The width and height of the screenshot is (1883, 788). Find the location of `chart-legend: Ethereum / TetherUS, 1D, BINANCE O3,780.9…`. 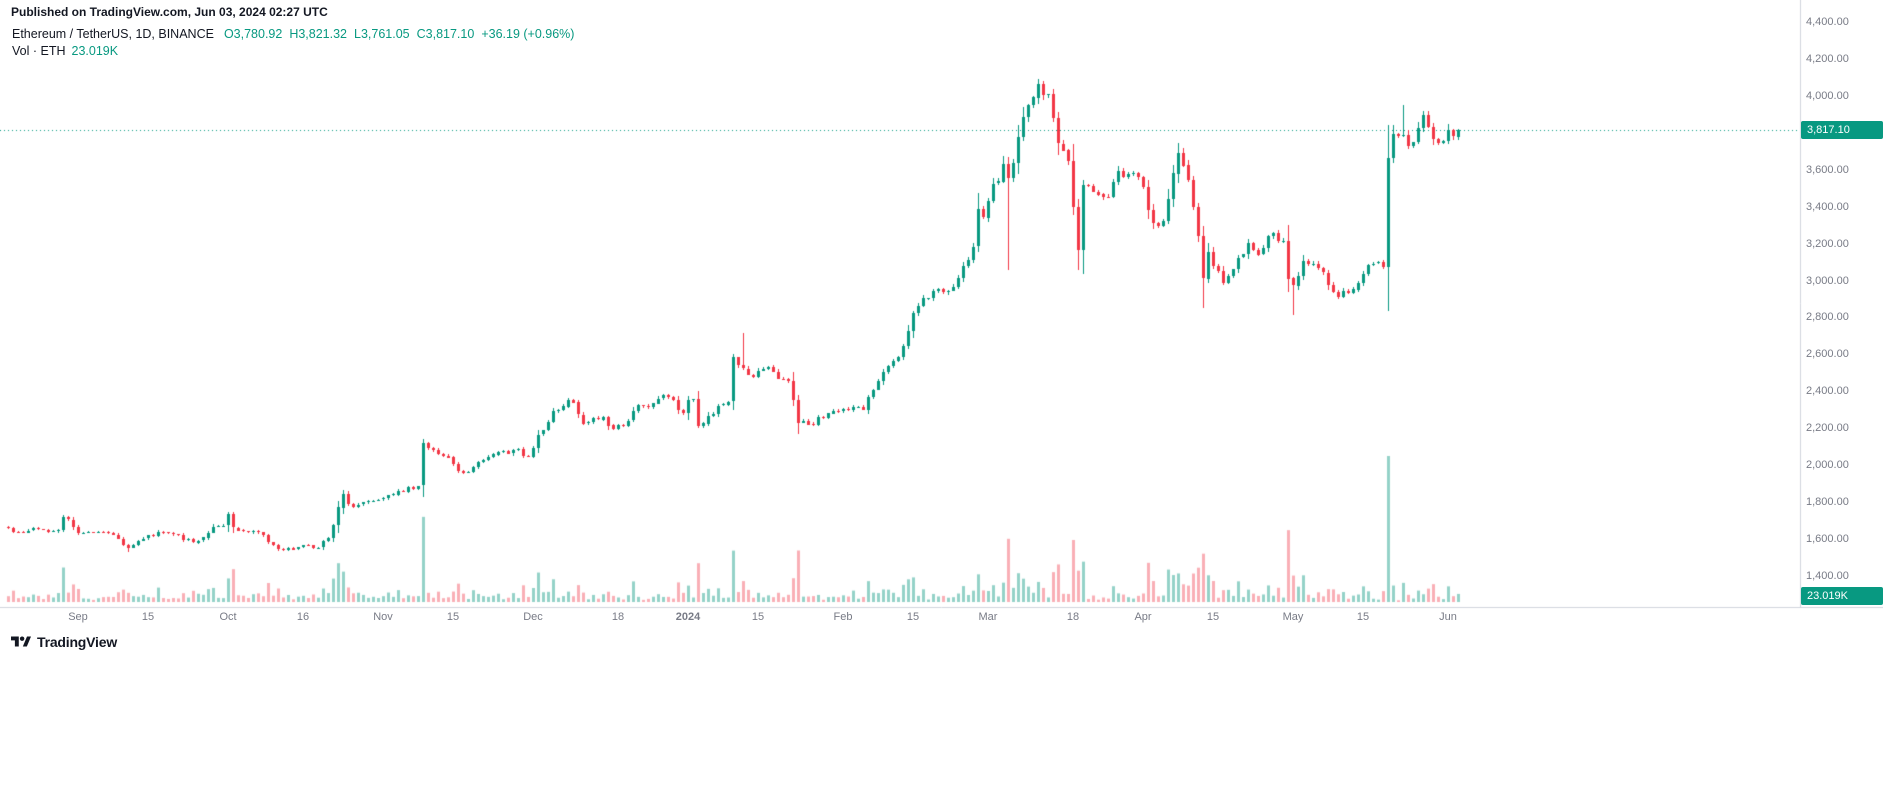

chart-legend: Ethereum / TetherUS, 1D, BINANCE O3,780.9… is located at coordinates (296, 43).